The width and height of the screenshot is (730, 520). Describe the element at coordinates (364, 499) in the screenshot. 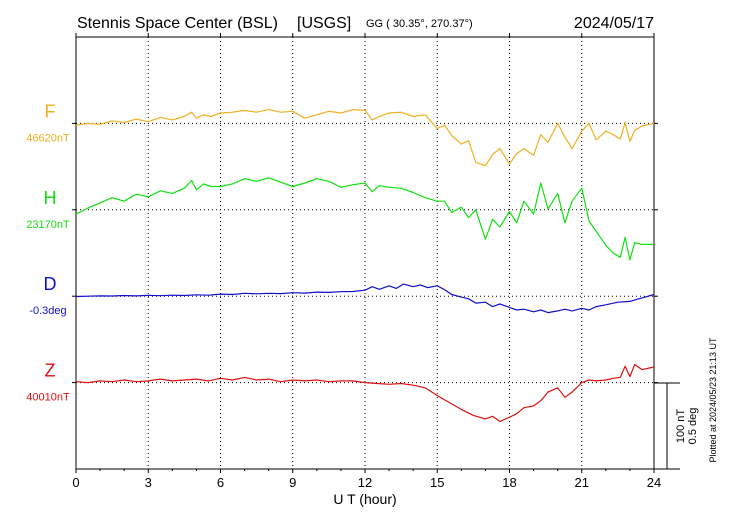

I see `x-axis-label: U T (hour)` at that location.